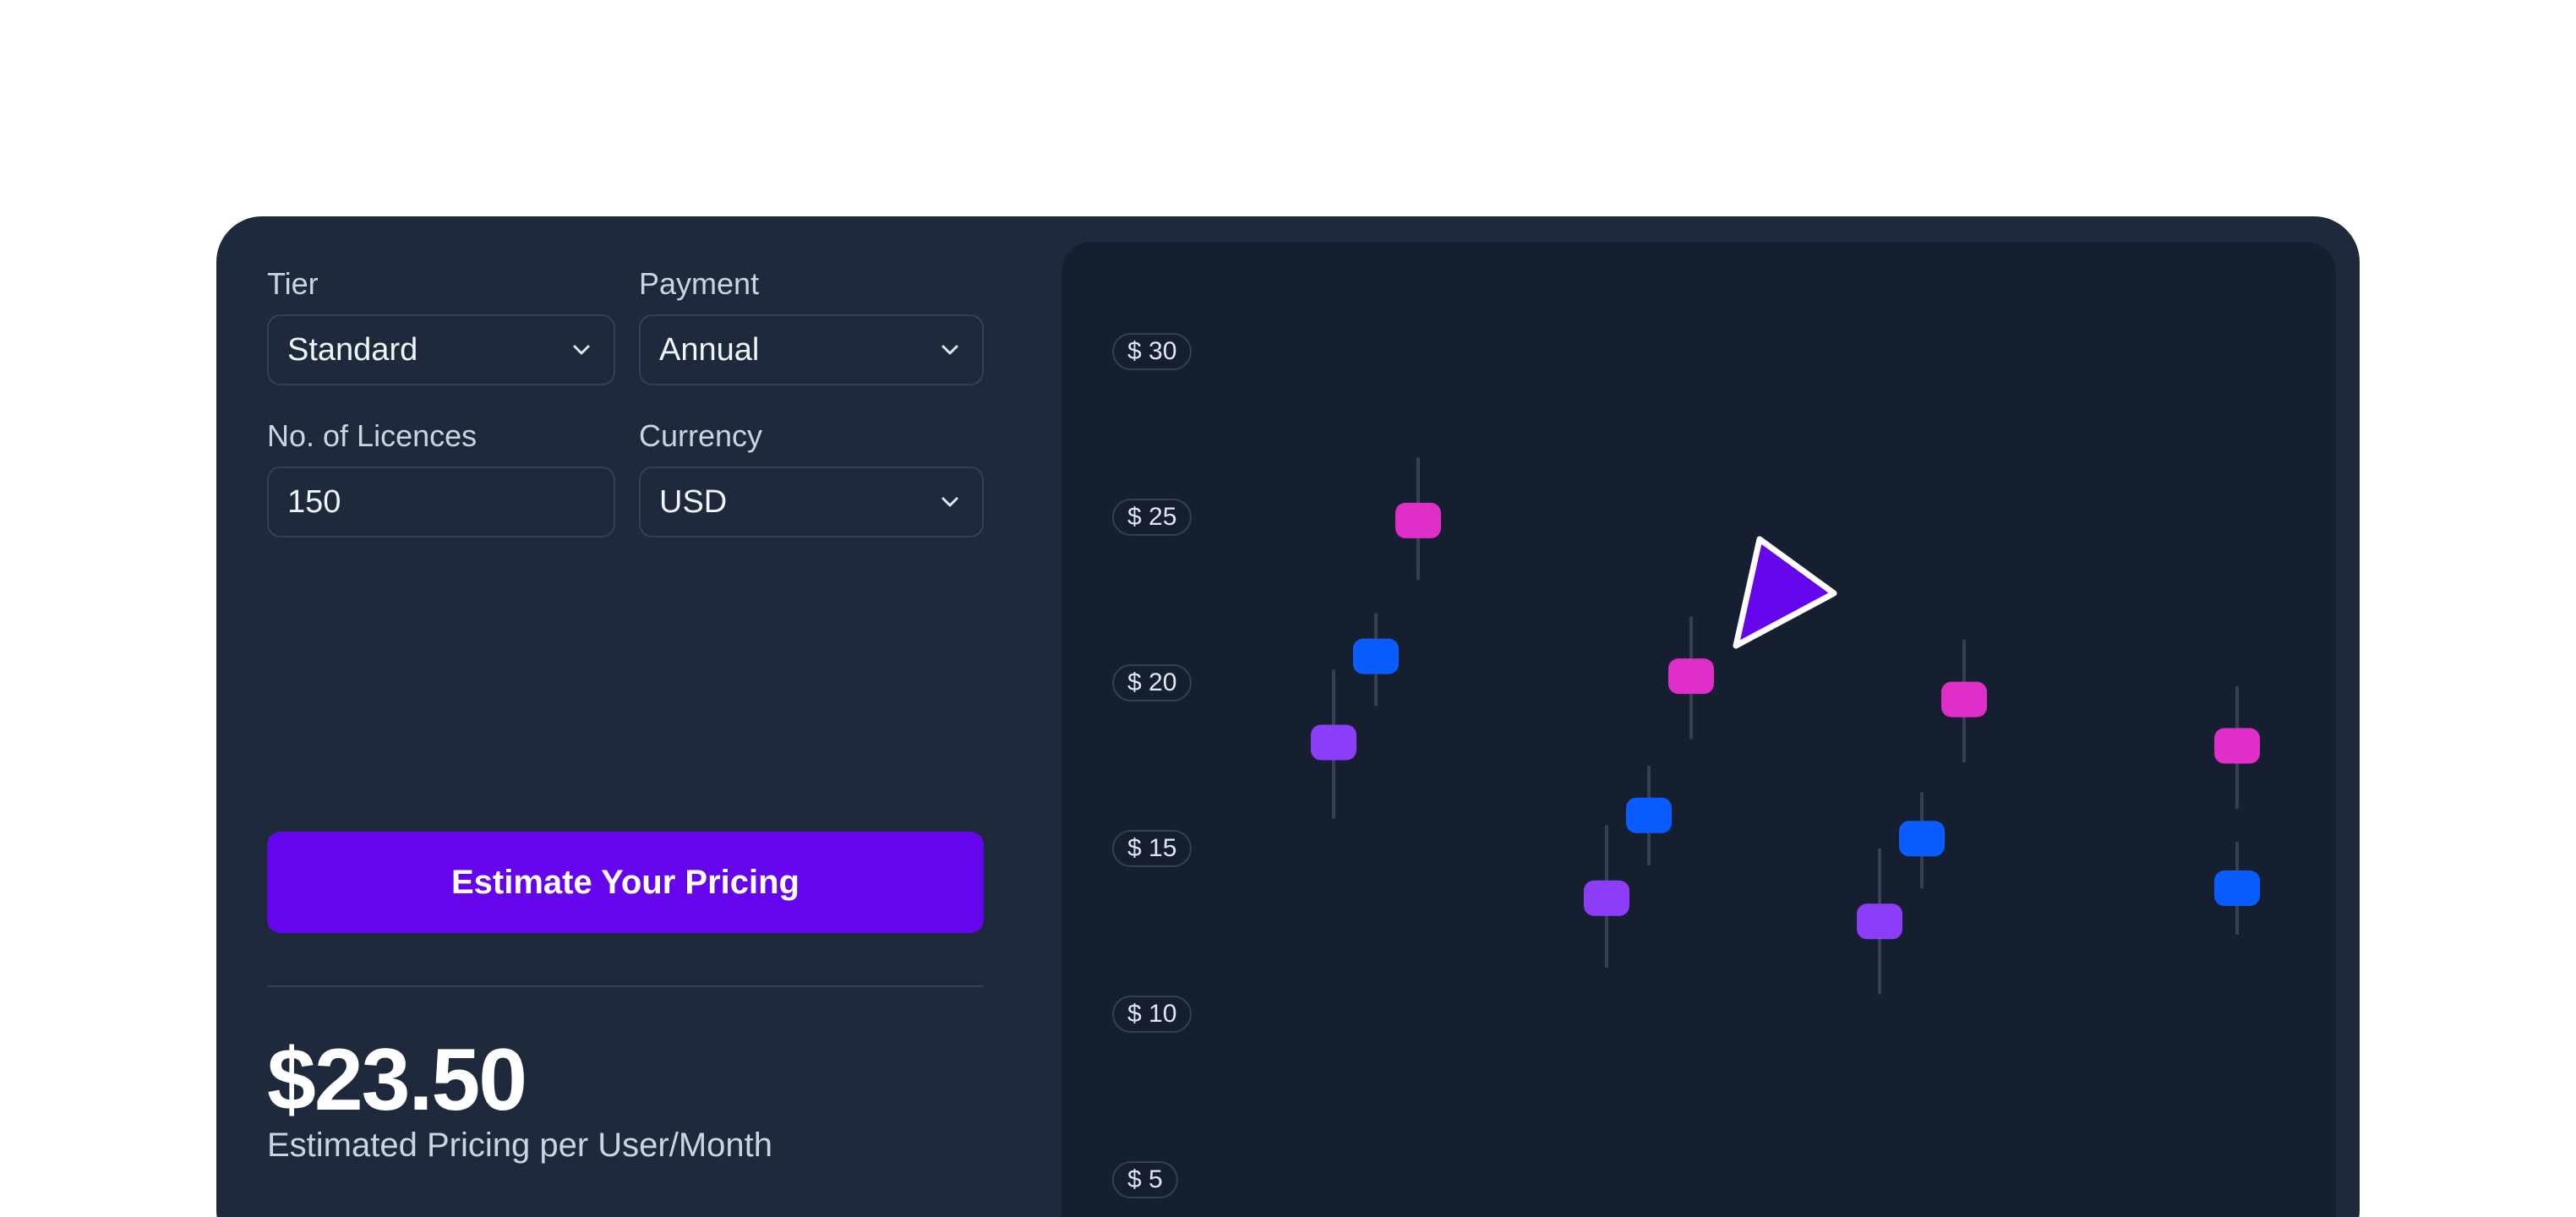  What do you see at coordinates (1152, 682) in the screenshot?
I see `y-tick-label: $ 20` at bounding box center [1152, 682].